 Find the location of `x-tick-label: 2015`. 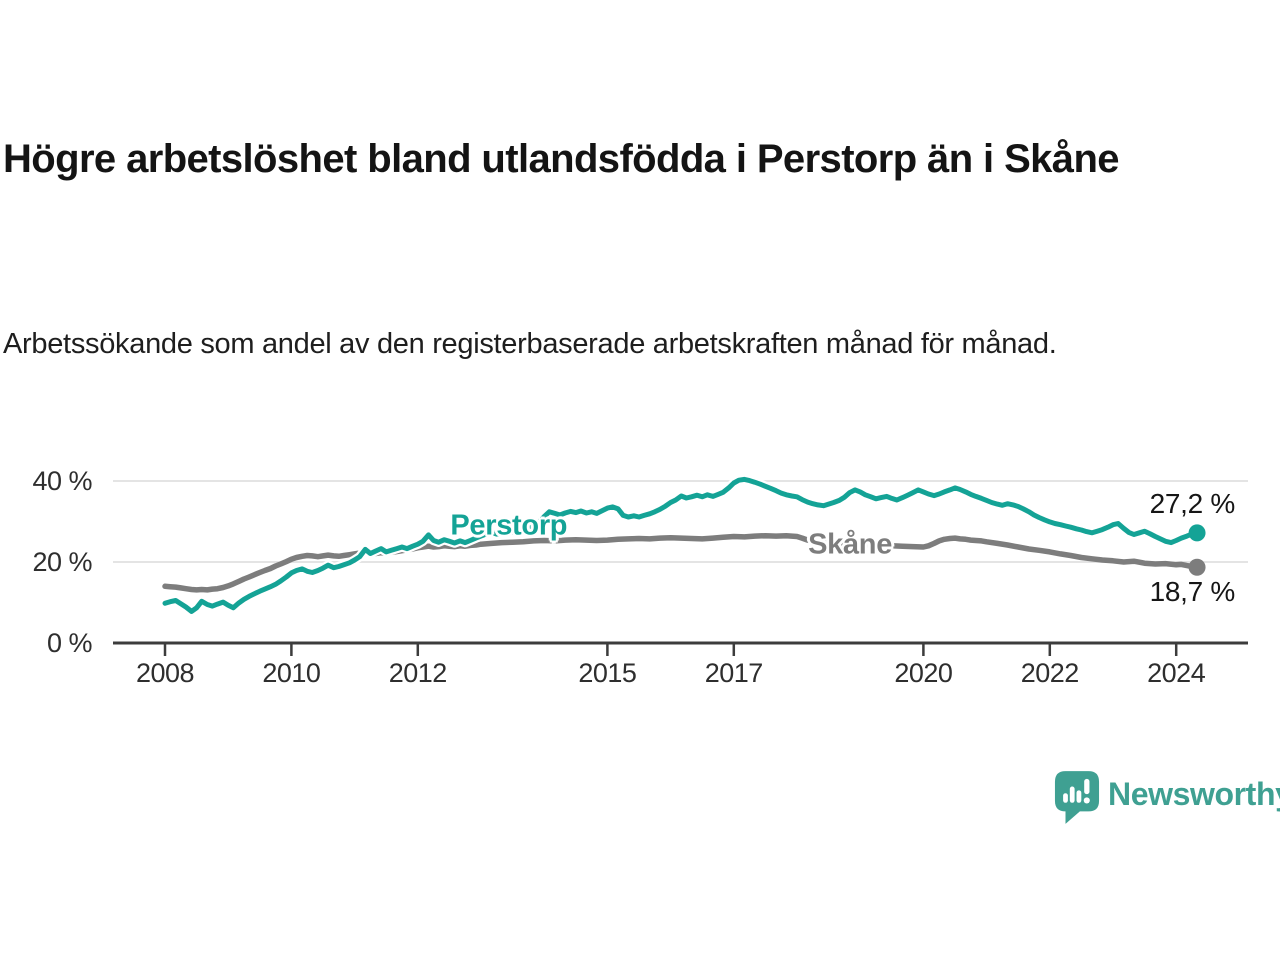

x-tick-label: 2015 is located at coordinates (607, 673).